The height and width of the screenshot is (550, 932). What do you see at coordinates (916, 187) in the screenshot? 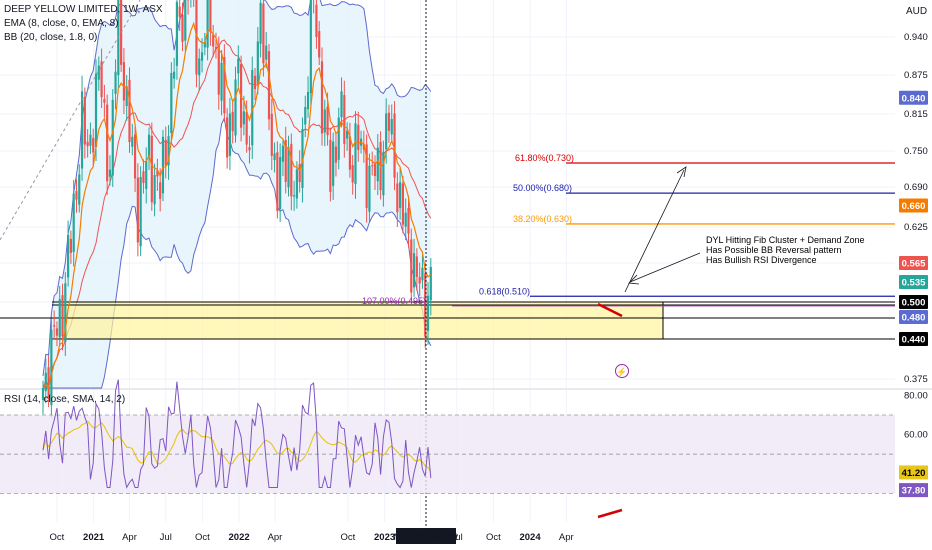
I see `y-tick-label: 0.690` at bounding box center [916, 187].